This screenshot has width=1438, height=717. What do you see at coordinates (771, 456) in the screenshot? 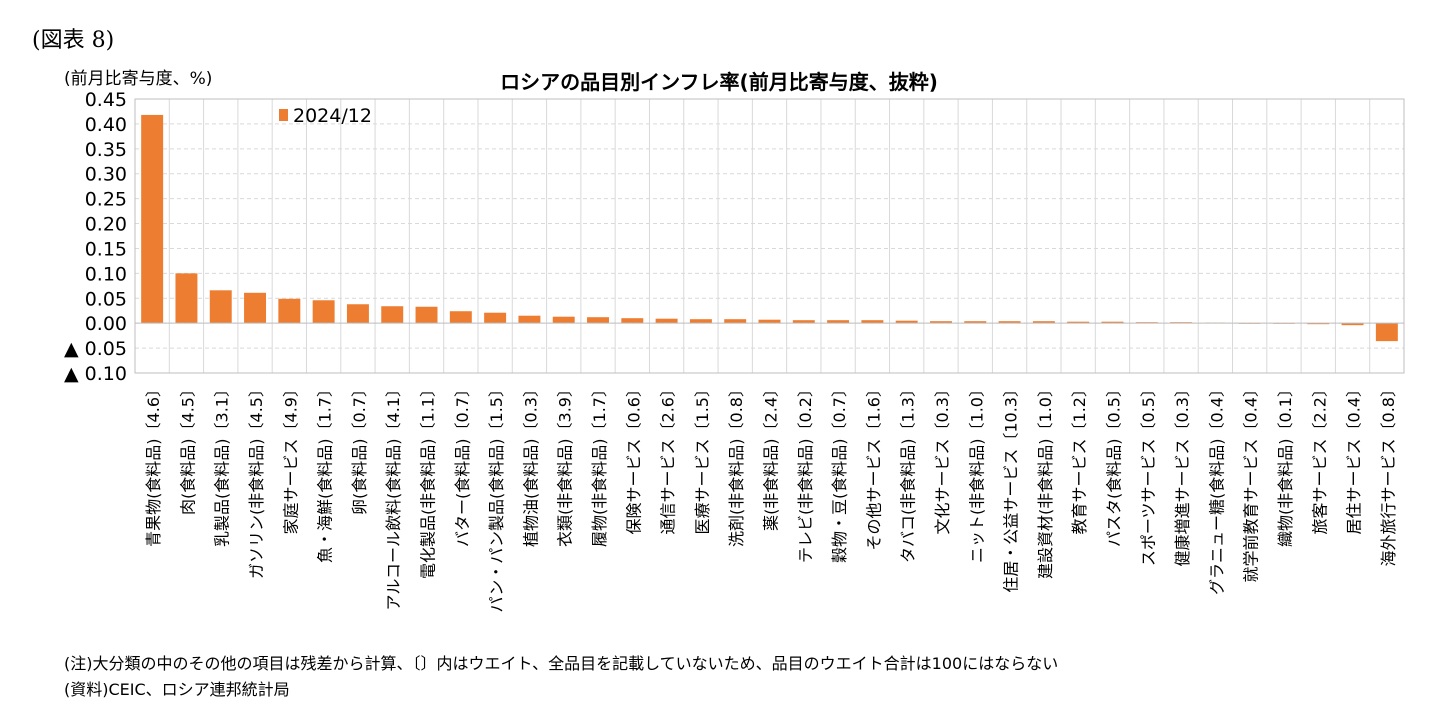
I see `x-tick-label: 薬(非食料品)〔2.4〕` at bounding box center [771, 456].